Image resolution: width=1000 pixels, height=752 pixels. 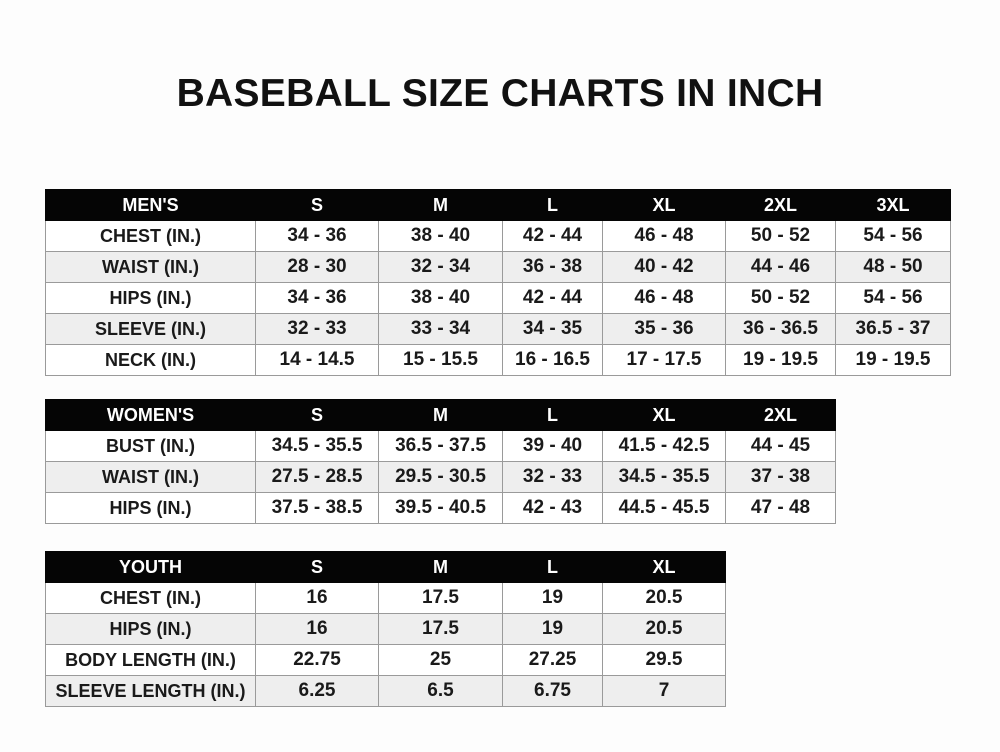 I want to click on measurement-cell: 25, so click(x=440, y=660).